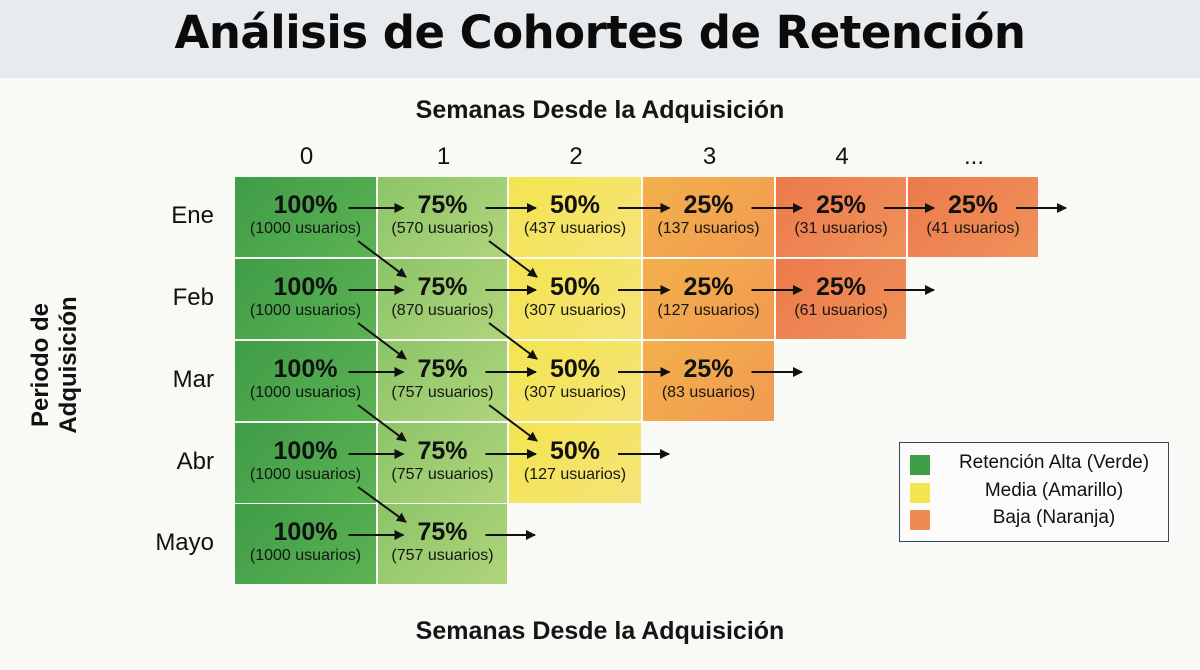 The height and width of the screenshot is (670, 1200). Describe the element at coordinates (920, 465) in the screenshot. I see `legend-swatch-high` at that location.